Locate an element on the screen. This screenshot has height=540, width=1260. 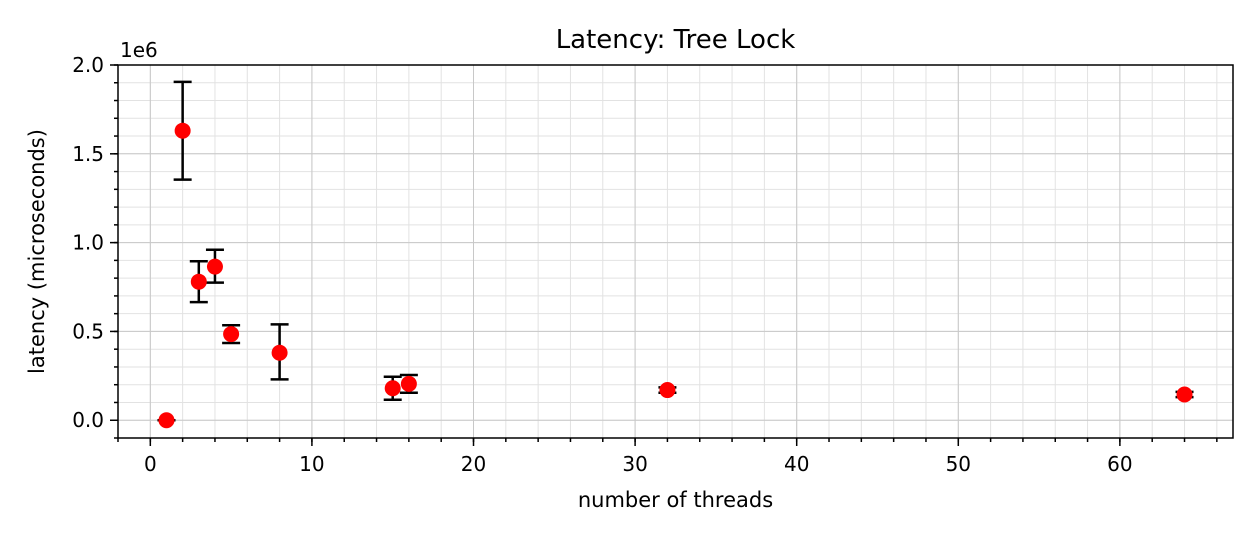
y-tick-label: 0.5 is located at coordinates (88, 331).